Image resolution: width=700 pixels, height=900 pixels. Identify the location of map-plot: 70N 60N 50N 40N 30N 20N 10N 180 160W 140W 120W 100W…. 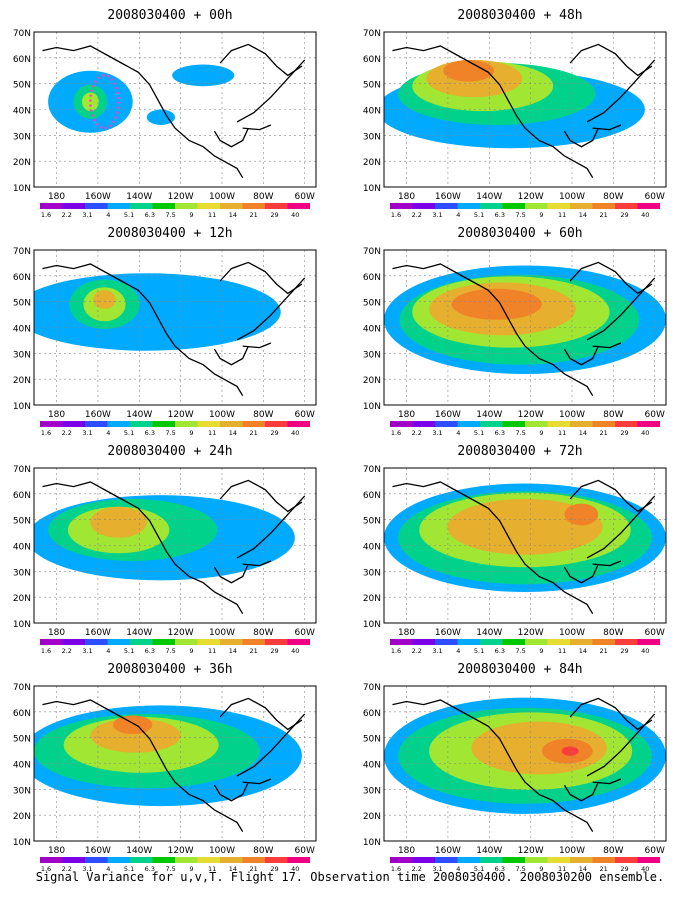
(515, 124).